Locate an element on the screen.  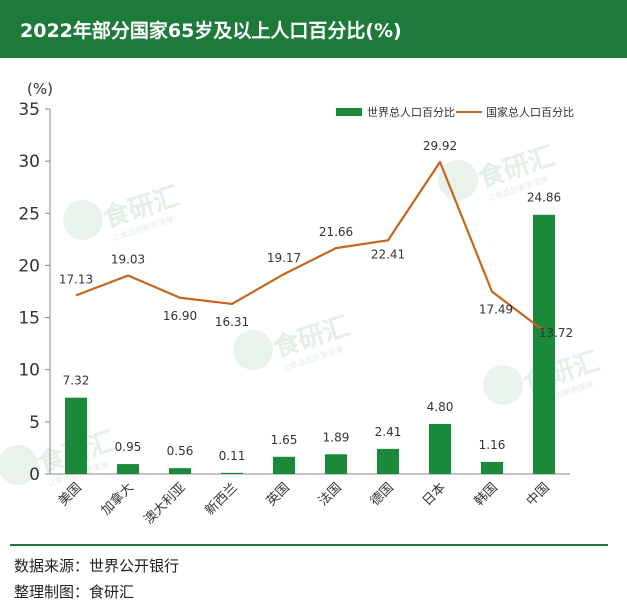
bar-value-label: 1.89 is located at coordinates (336, 437).